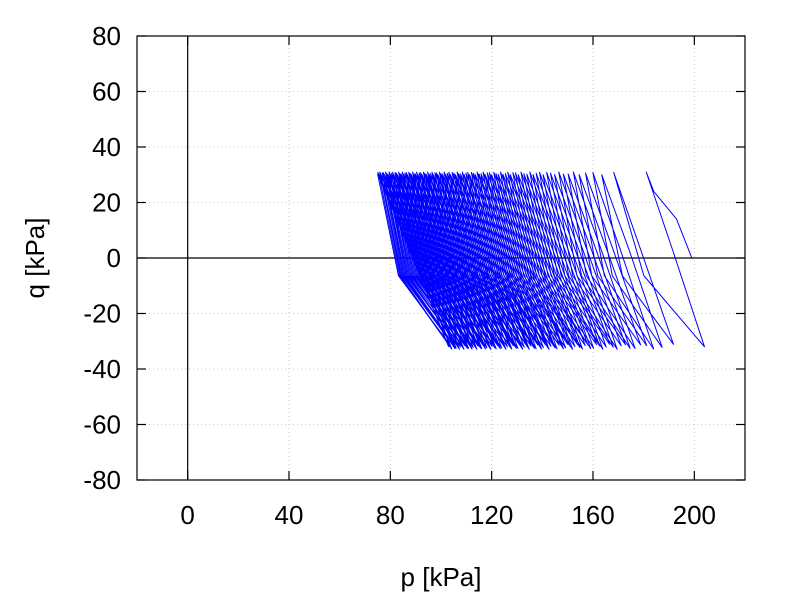 The image size is (800, 600). What do you see at coordinates (441, 577) in the screenshot?
I see `x-axis-title: p [kPa]` at bounding box center [441, 577].